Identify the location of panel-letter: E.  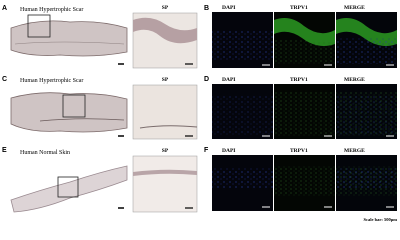
(4, 150).